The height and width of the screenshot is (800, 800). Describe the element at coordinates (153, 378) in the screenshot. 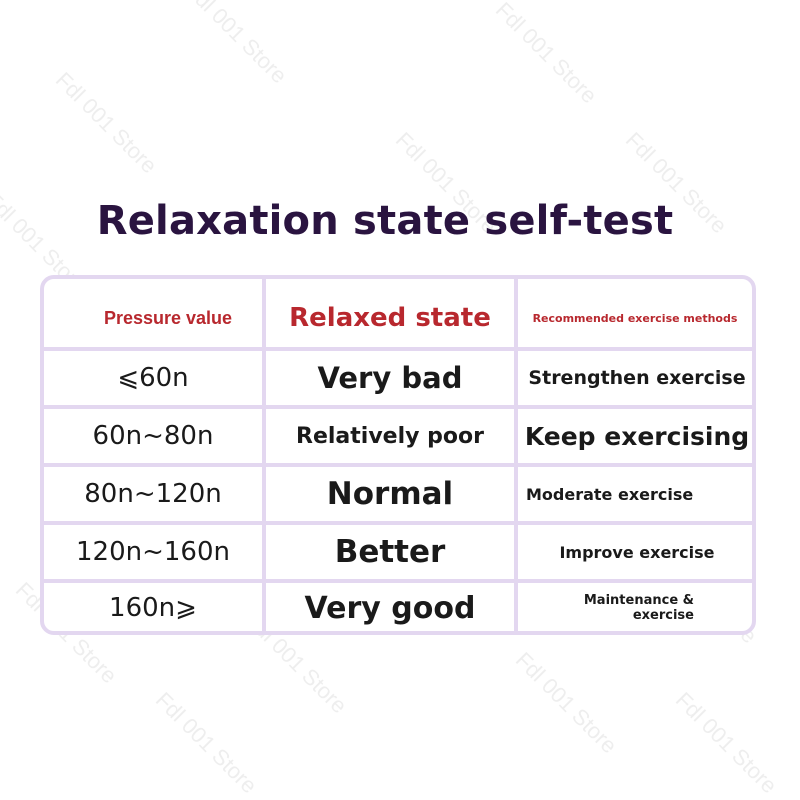

I see `pressure-value-cell: ⩽60n` at that location.